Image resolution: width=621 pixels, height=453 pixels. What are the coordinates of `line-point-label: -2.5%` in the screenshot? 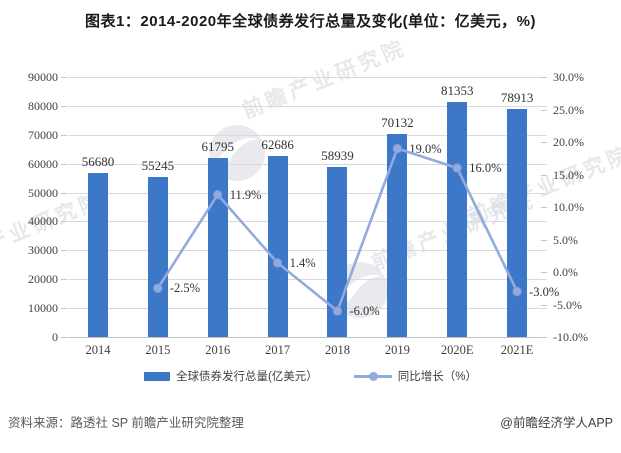 It's located at (185, 288).